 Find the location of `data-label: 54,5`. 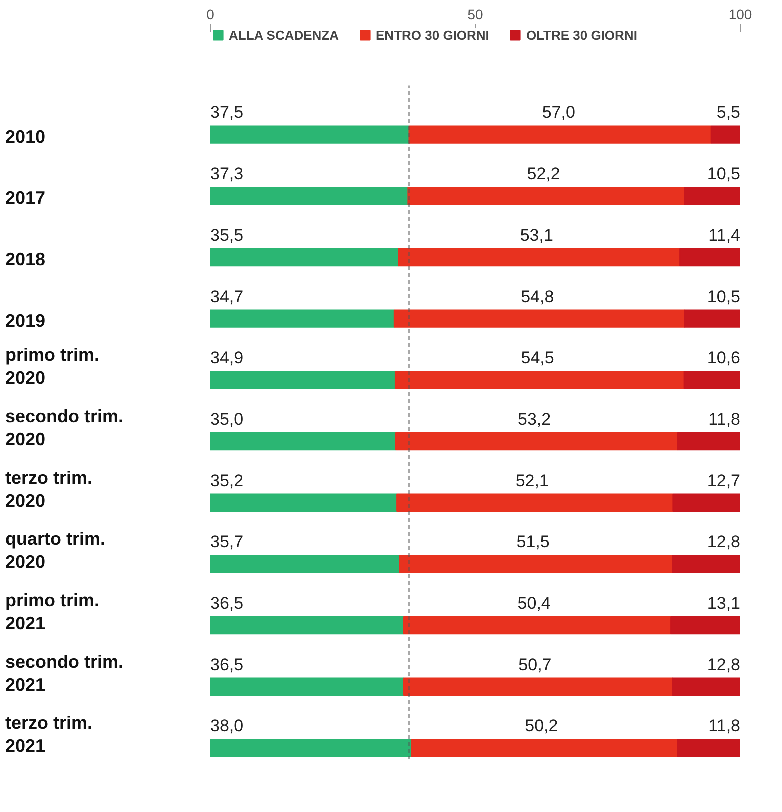

data-label: 54,5 is located at coordinates (537, 358).